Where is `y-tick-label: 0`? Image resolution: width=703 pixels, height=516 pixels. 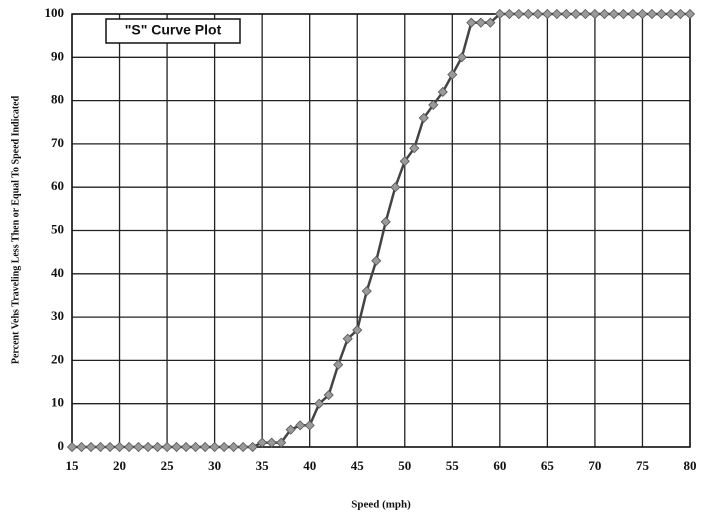 y-tick-label: 0 is located at coordinates (61, 445).